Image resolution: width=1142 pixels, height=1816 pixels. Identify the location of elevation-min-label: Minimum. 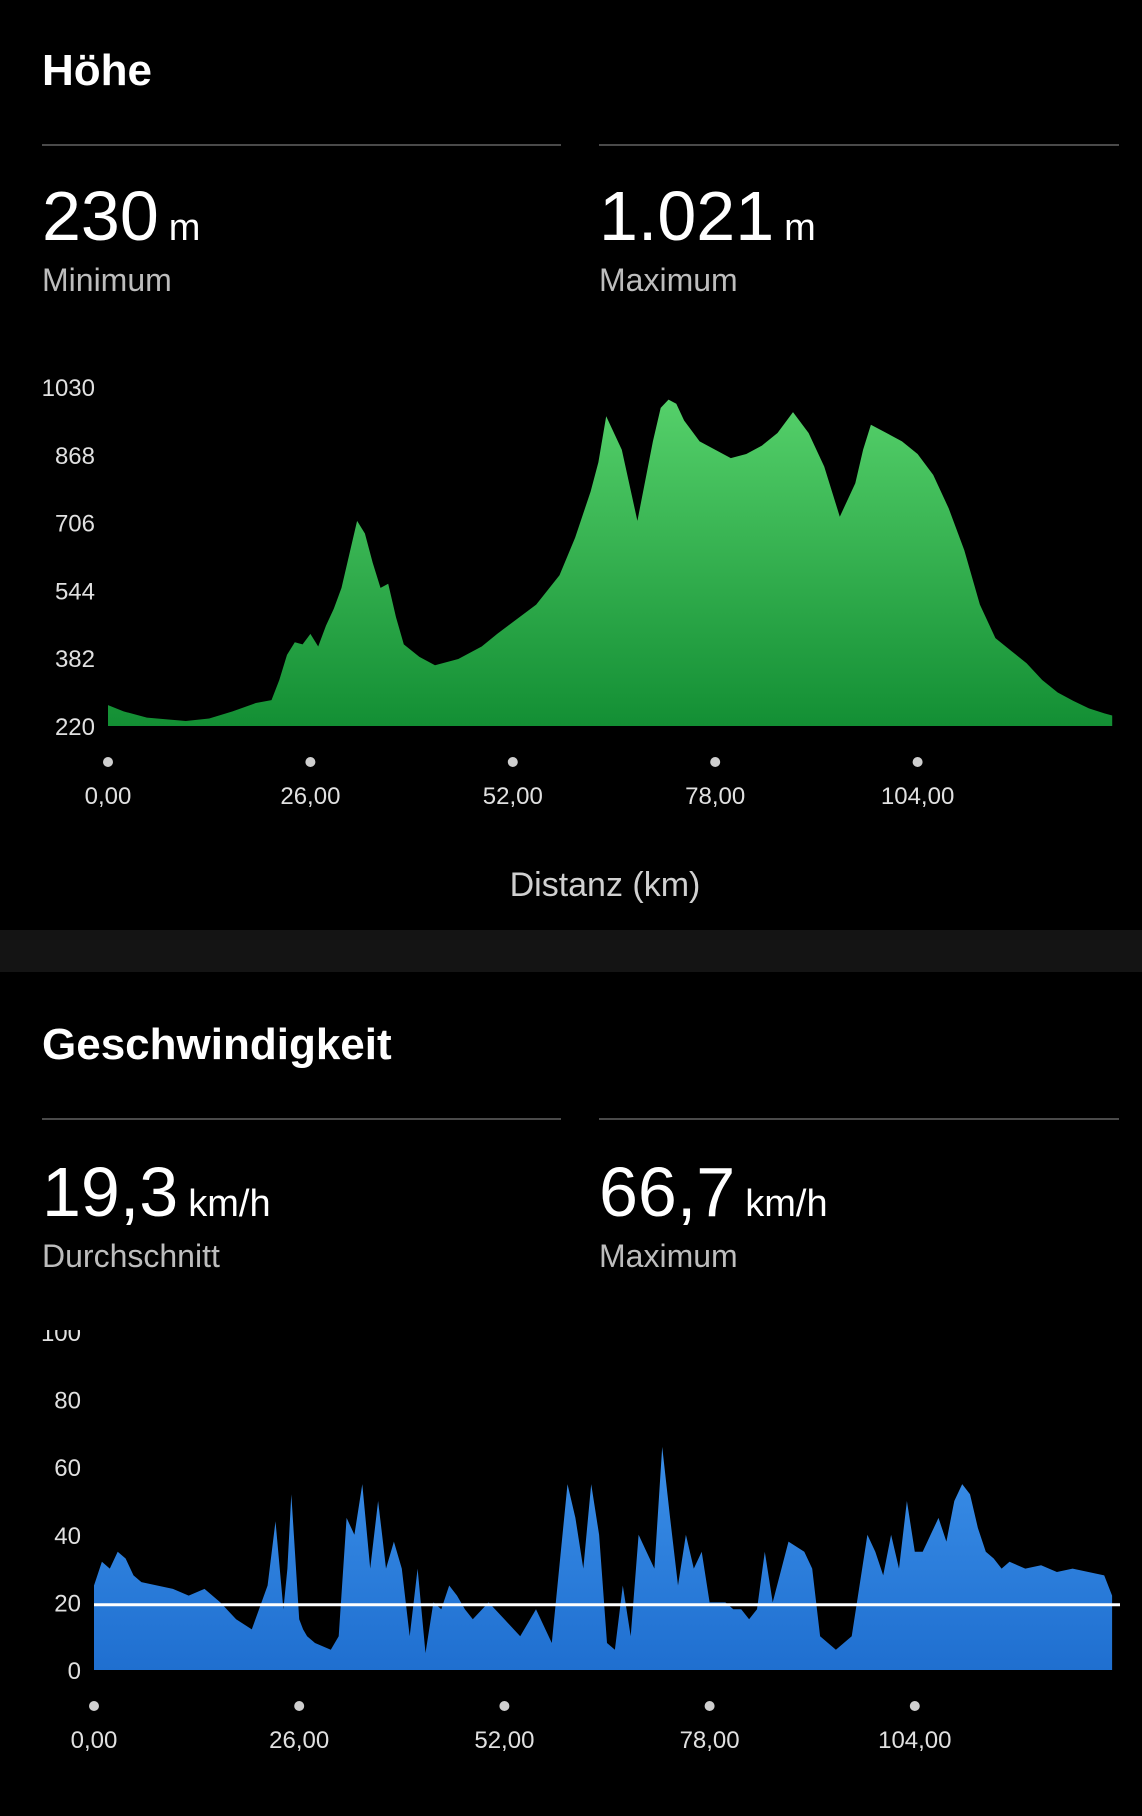
(107, 280).